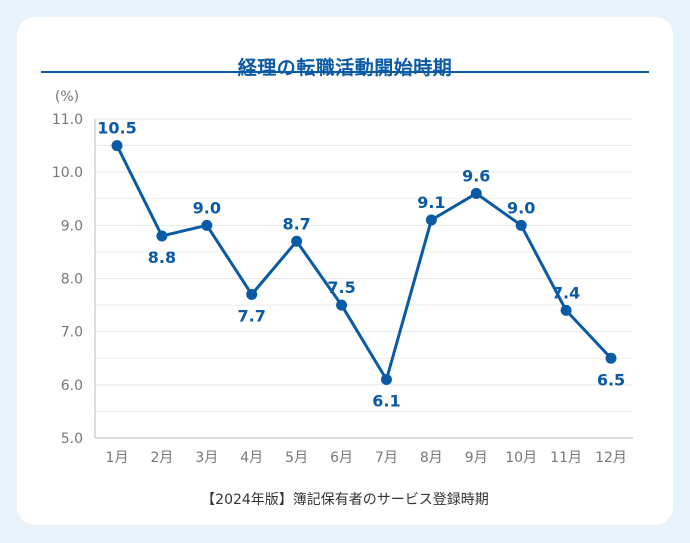 Image resolution: width=690 pixels, height=543 pixels. Describe the element at coordinates (252, 315) in the screenshot. I see `data-label: 7.7` at that location.